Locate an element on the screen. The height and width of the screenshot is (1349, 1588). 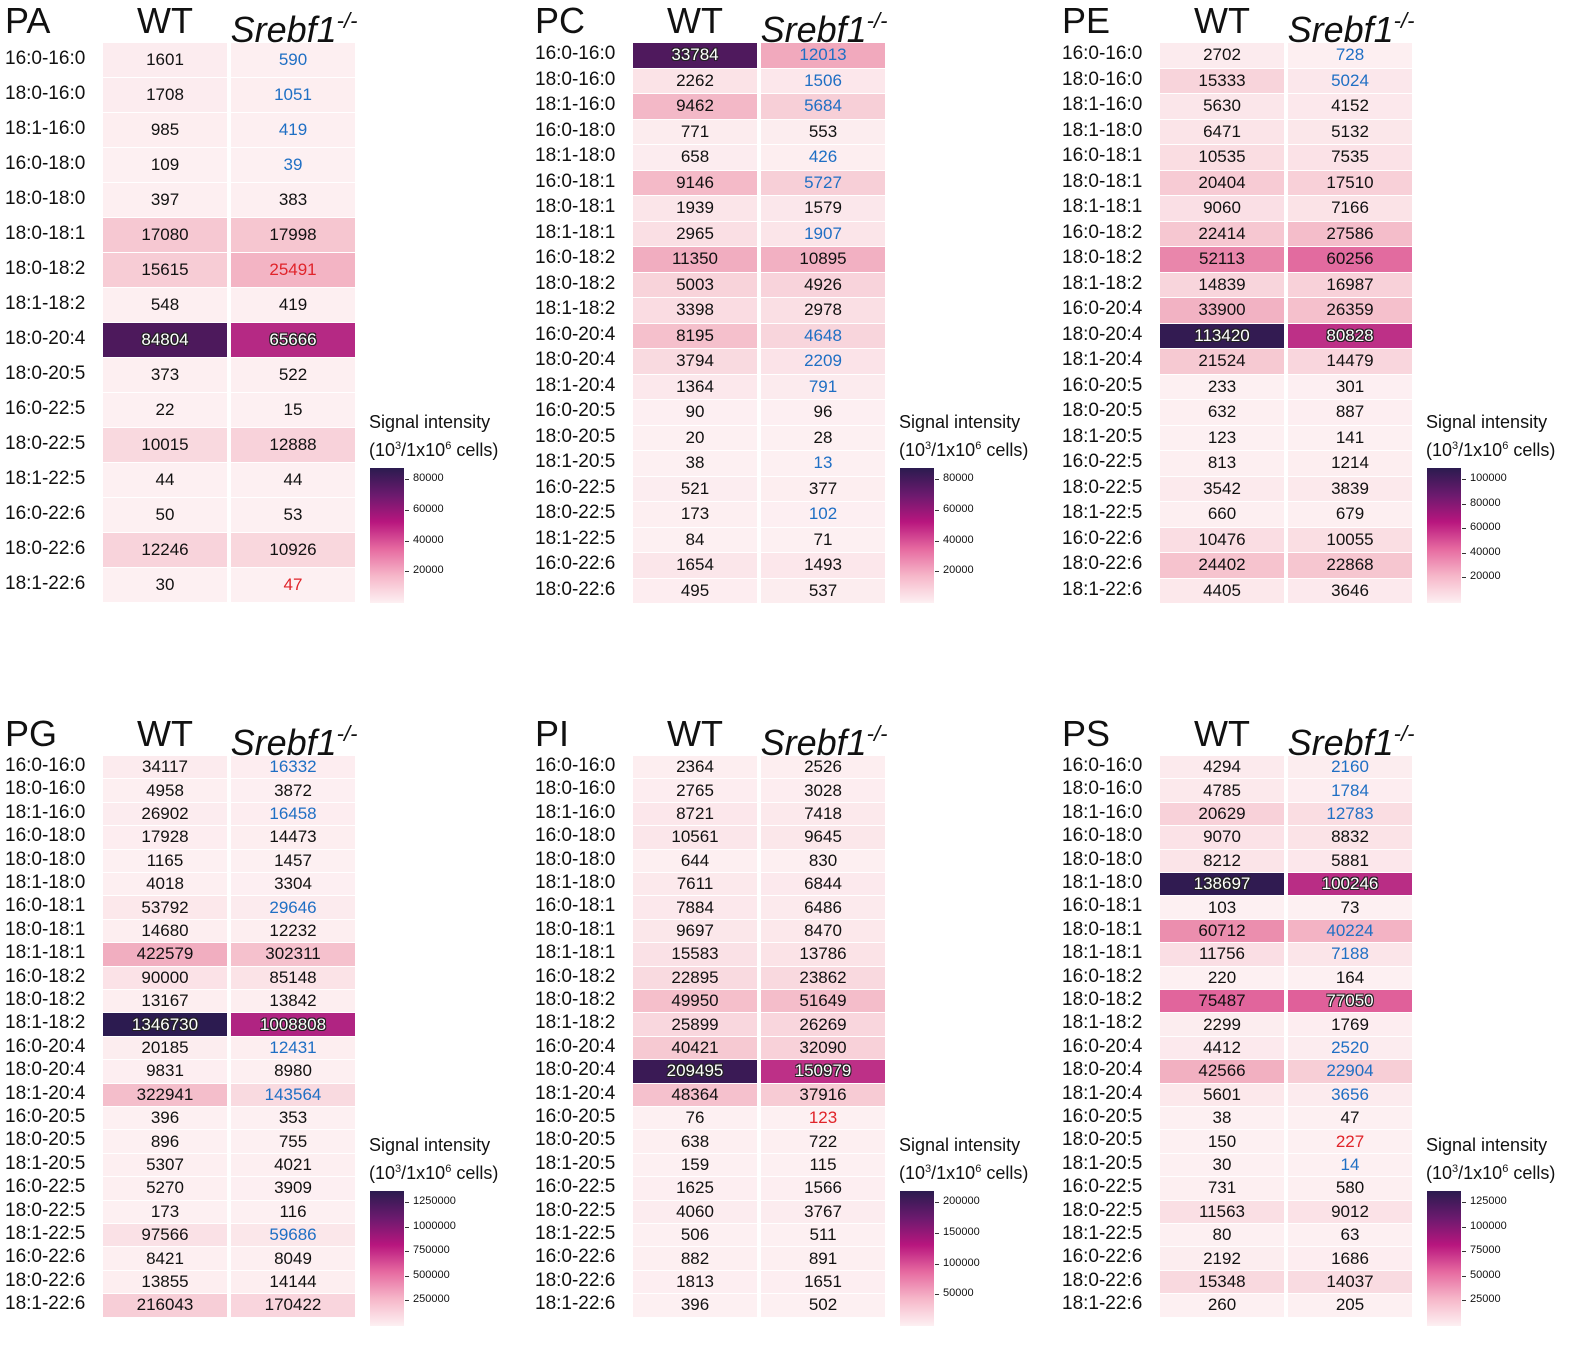
heatmap-cell-ko: 4152 is located at coordinates (1350, 107).